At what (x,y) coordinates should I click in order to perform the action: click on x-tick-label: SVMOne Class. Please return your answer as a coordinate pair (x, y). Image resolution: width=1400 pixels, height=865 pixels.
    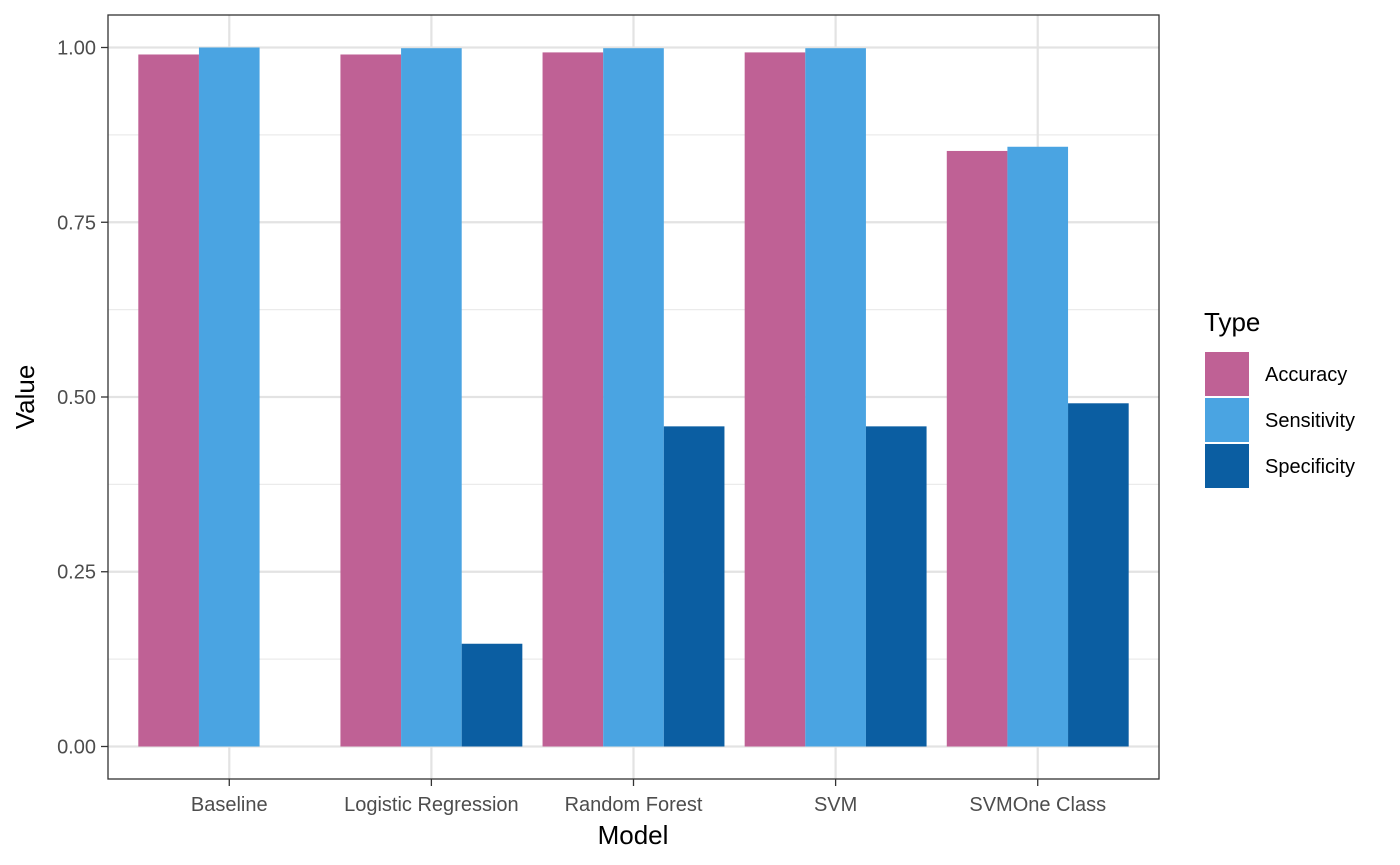
    Looking at the image, I should click on (1037, 805).